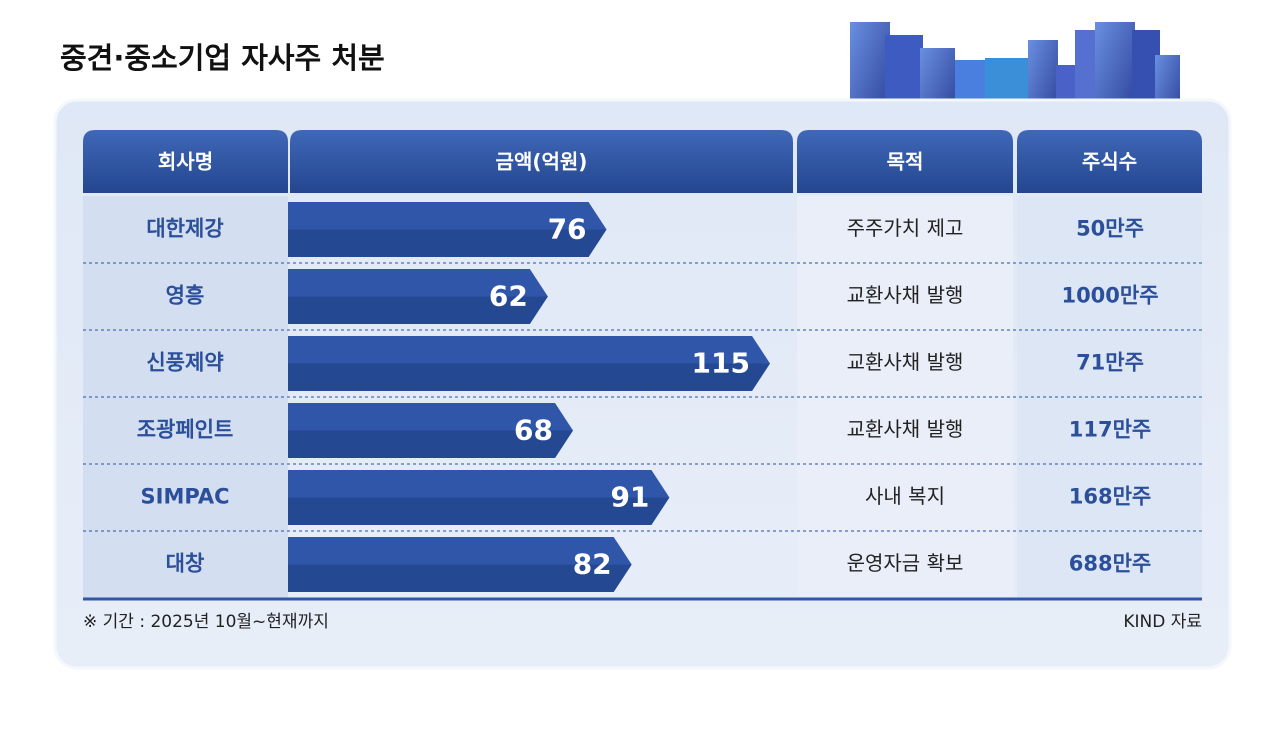  What do you see at coordinates (721, 363) in the screenshot?
I see `bar-label: 115` at bounding box center [721, 363].